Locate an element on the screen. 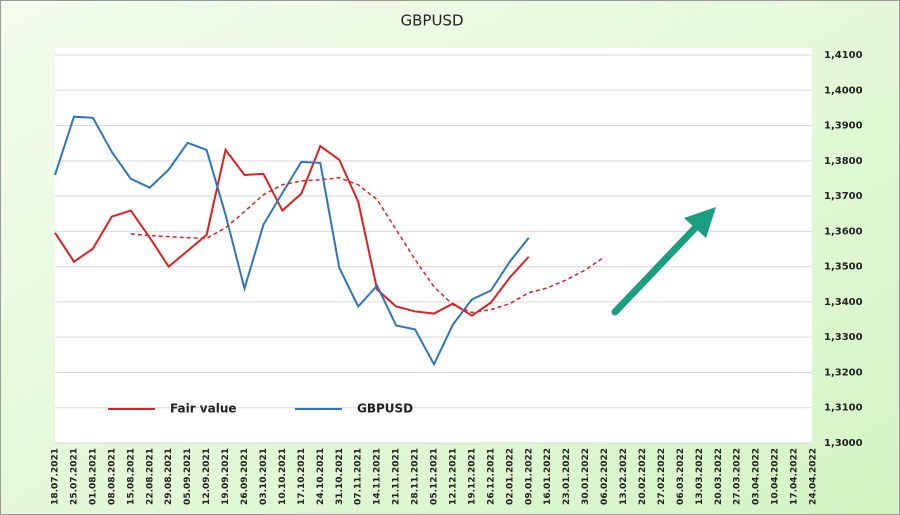 The width and height of the screenshot is (900, 515). arrow is located at coordinates (663, 261).